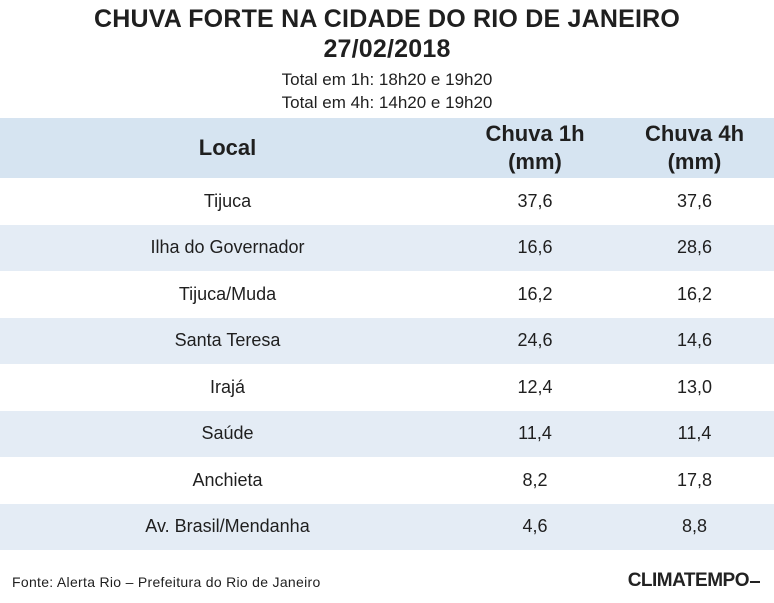 The image size is (774, 603). What do you see at coordinates (694, 433) in the screenshot?
I see `cell-chuva-4h: 11,4` at bounding box center [694, 433].